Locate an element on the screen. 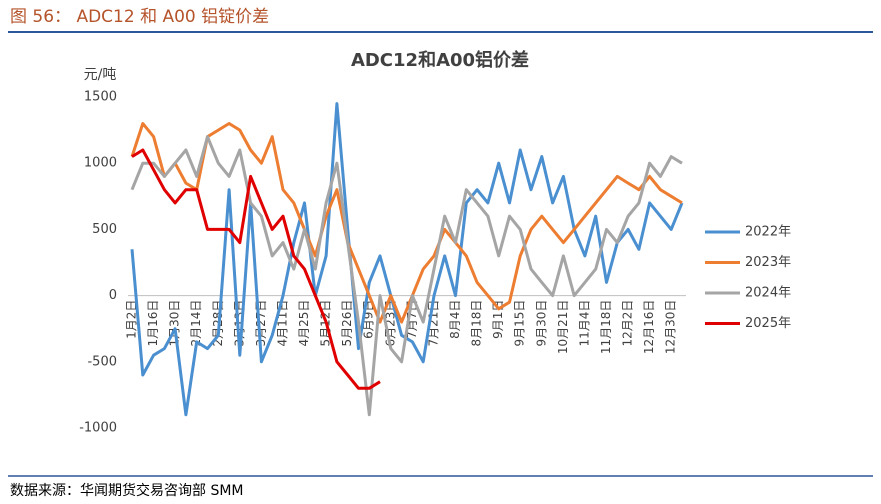 The width and height of the screenshot is (881, 504). legend-label: 2023年 is located at coordinates (768, 262).